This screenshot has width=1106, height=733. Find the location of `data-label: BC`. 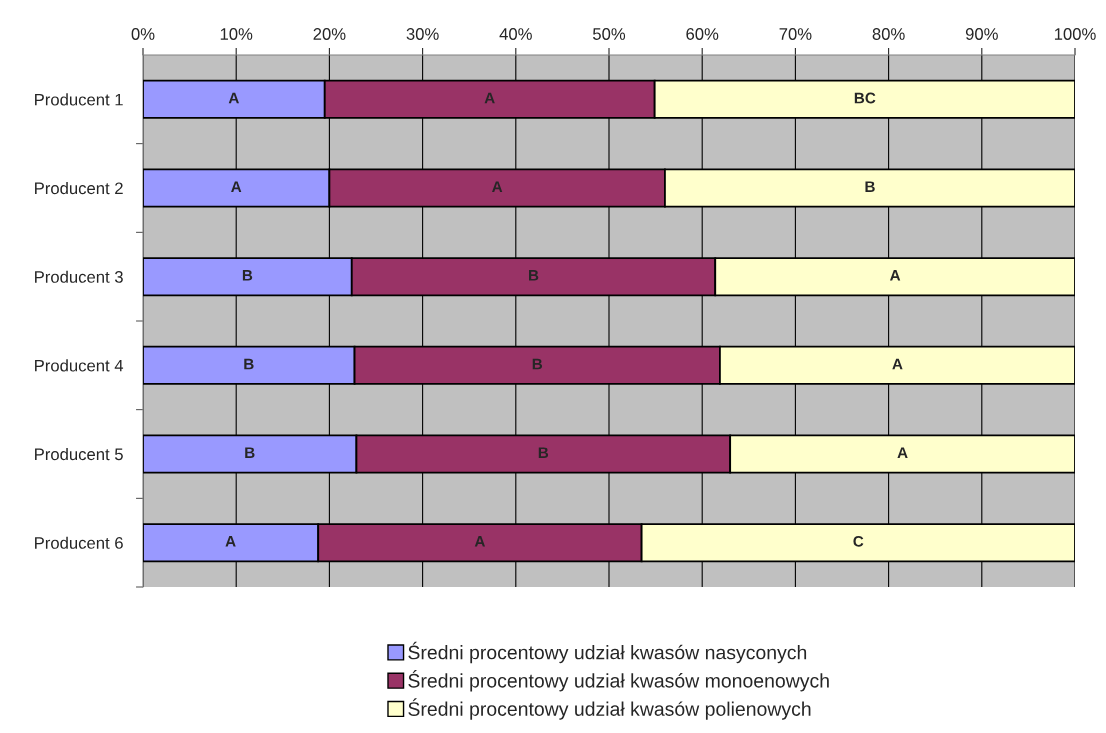

data-label: BC is located at coordinates (865, 98).